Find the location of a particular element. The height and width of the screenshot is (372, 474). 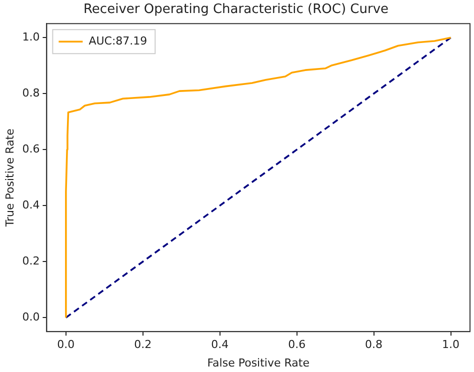

y-tick-label: 1.0 is located at coordinates (31, 37).